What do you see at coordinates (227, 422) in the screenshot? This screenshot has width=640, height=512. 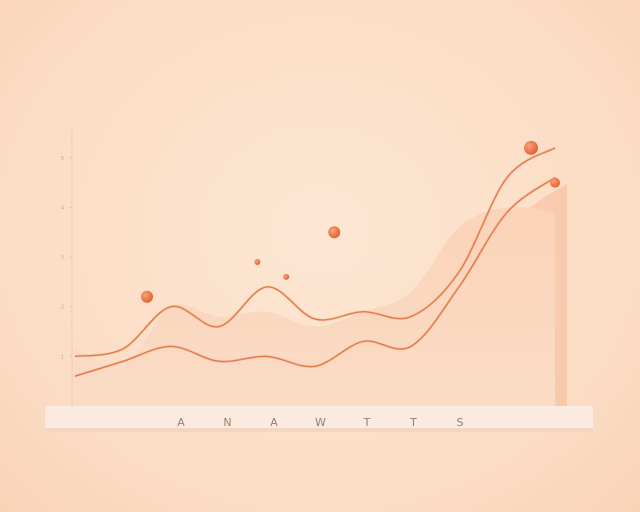 I see `caption-letter: N` at bounding box center [227, 422].